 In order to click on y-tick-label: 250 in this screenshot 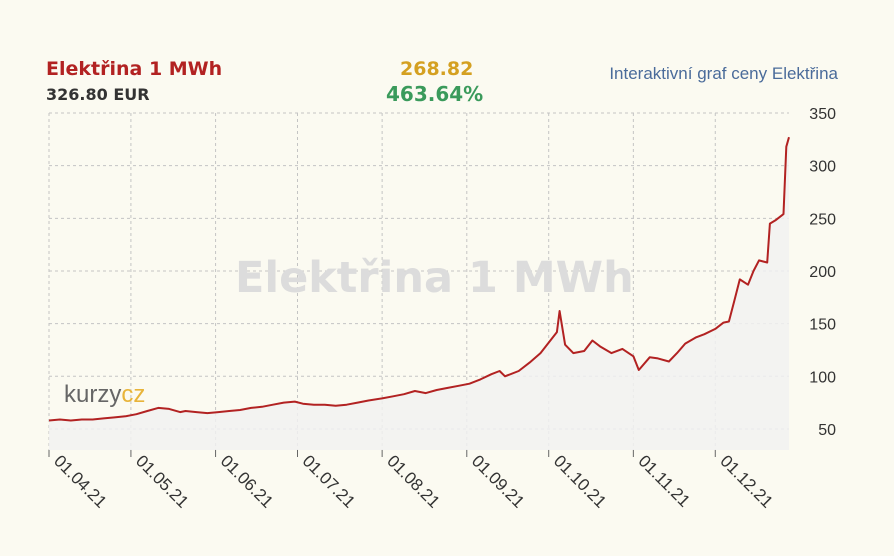, I will do `click(822, 219)`.